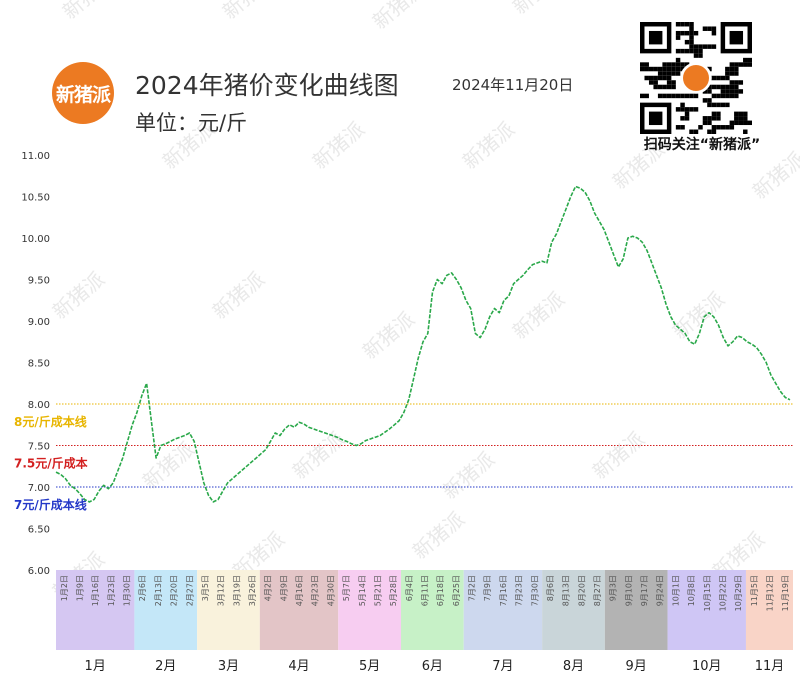 Image resolution: width=800 pixels, height=697 pixels. I want to click on x-date-label: 4月9日, so click(283, 588).